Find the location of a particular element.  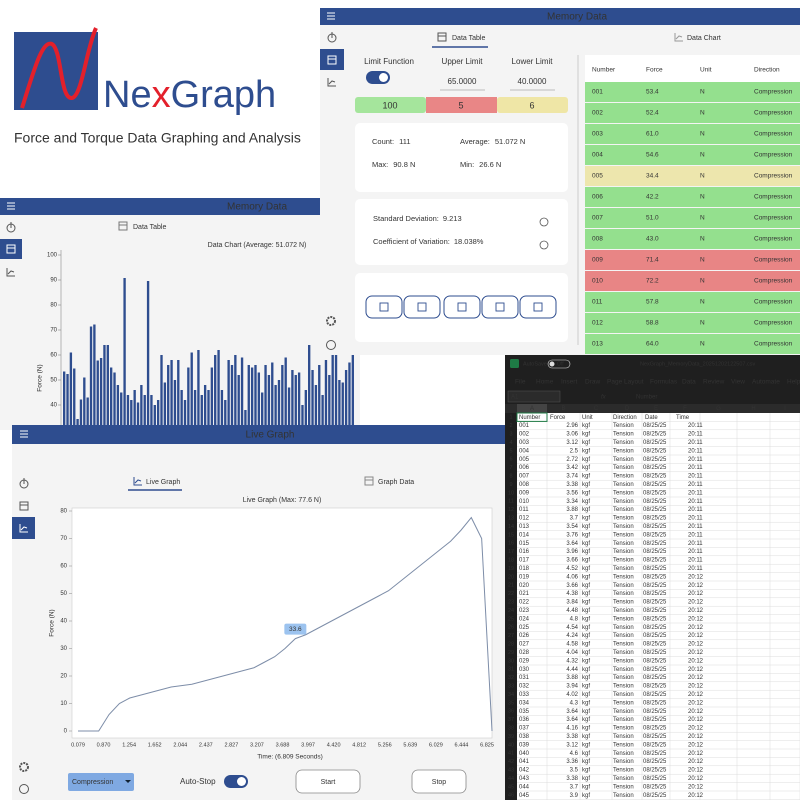

row-number: 24 is located at coordinates (511, 611).